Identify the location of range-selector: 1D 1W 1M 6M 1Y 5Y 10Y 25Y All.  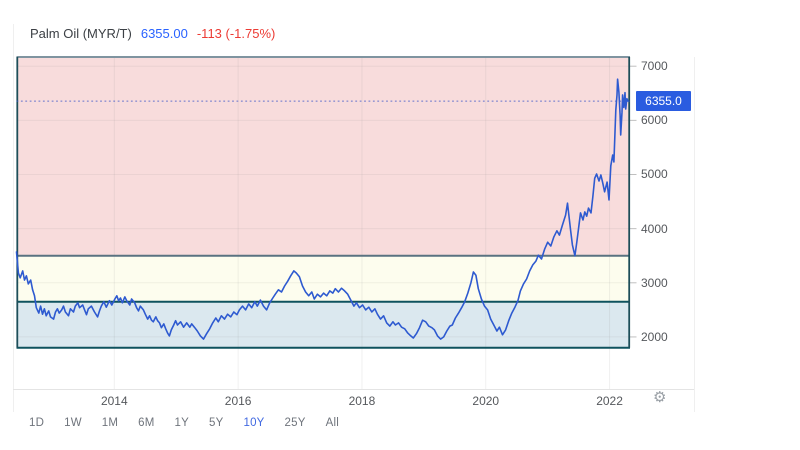
(184, 423).